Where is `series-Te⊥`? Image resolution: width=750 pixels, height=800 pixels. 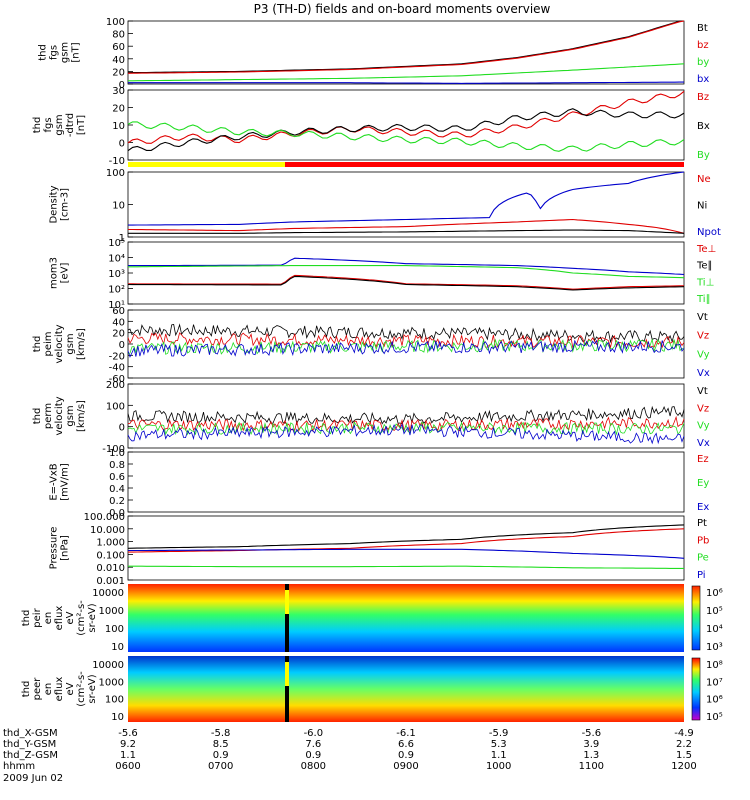 series-Te⊥ is located at coordinates (406, 282).